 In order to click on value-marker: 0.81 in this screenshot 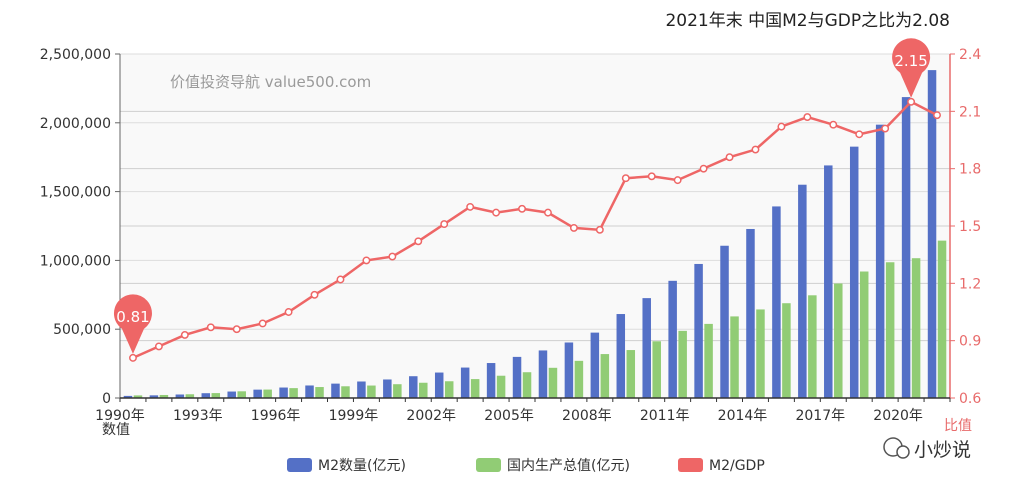, I will do `click(132, 324)`.